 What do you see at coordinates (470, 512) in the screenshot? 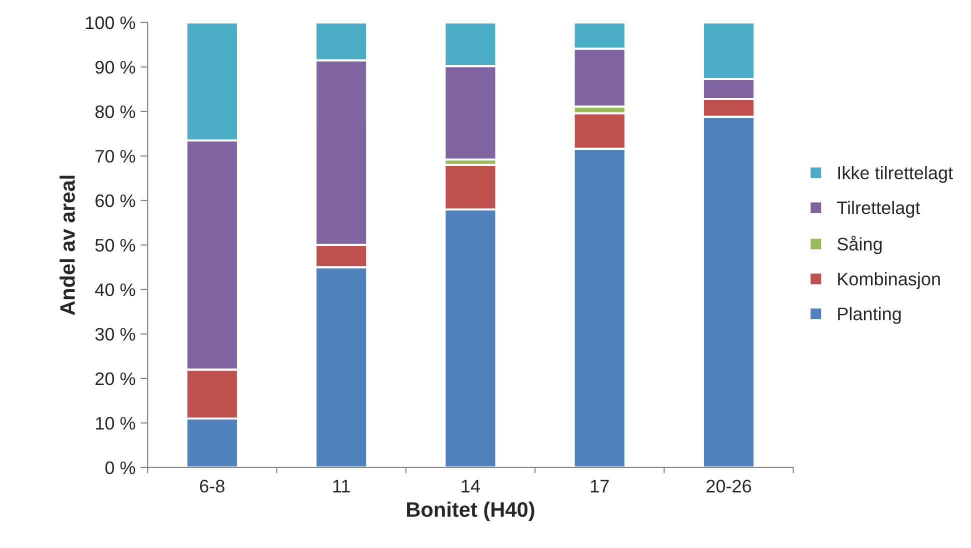
I see `x-axis-title: Bonitet (H40)` at bounding box center [470, 512].